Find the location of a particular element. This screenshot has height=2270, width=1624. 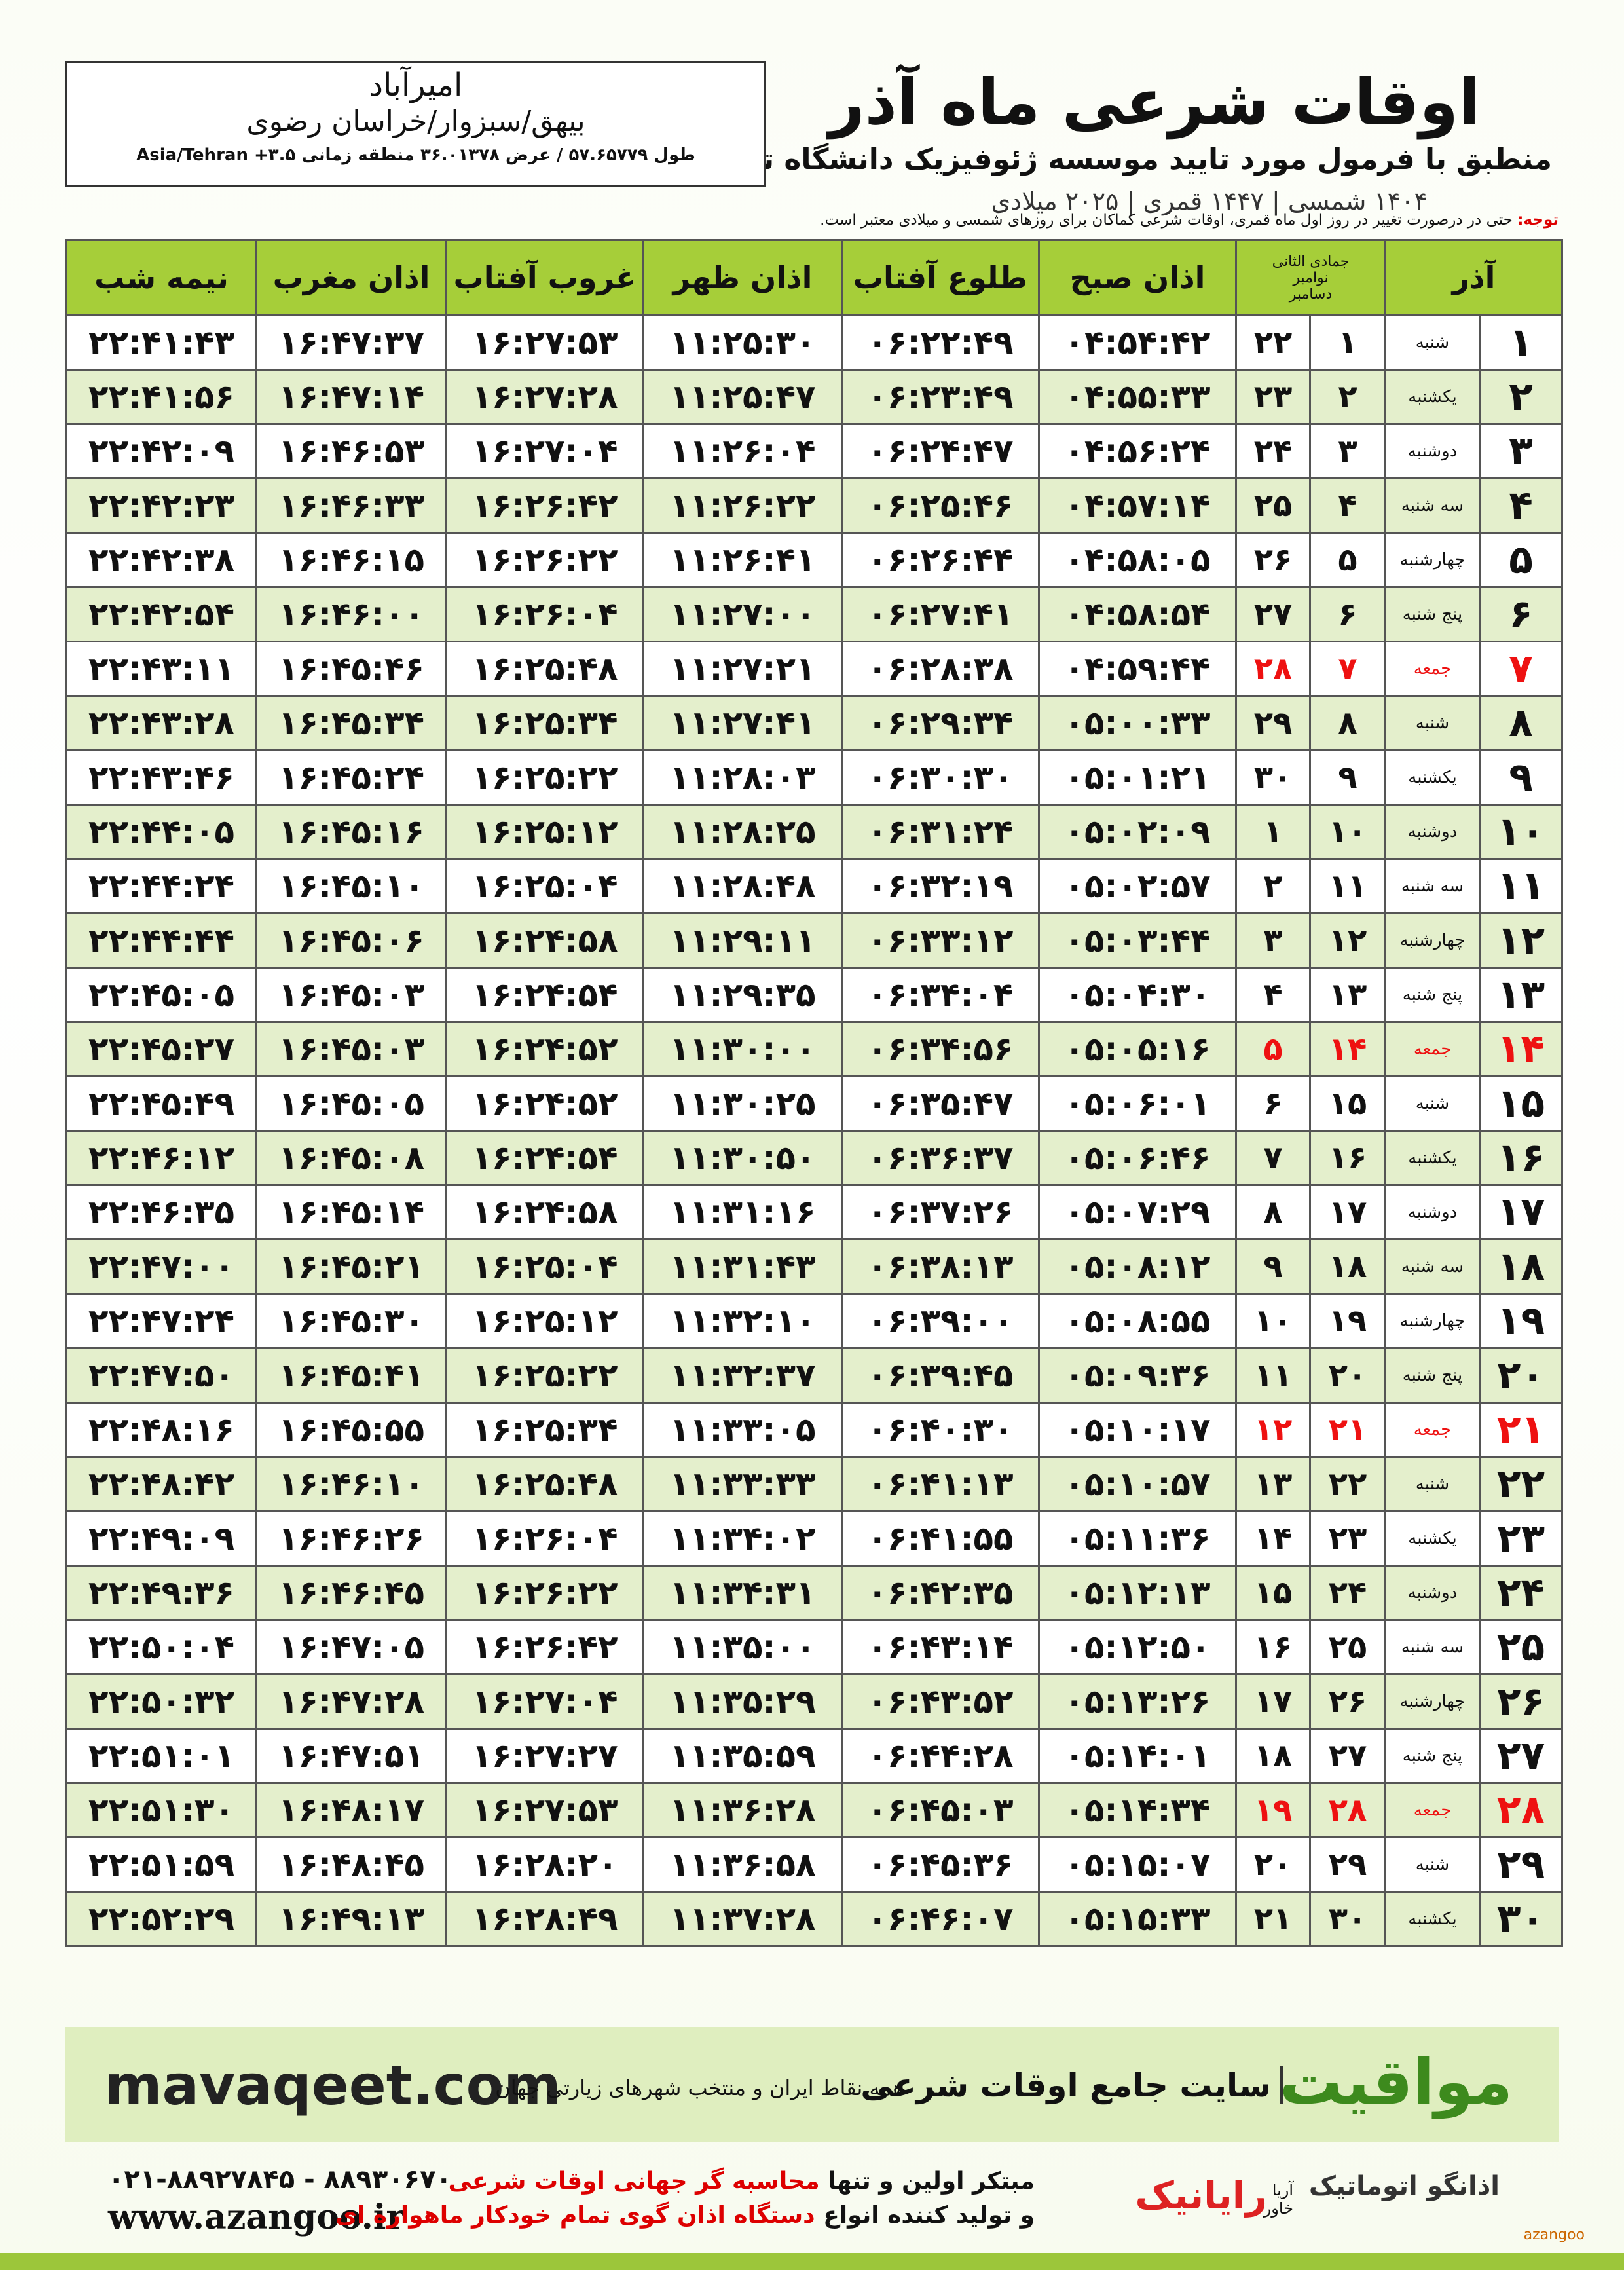

time: ۰۶:۳۴:۰۴ is located at coordinates (940, 995).